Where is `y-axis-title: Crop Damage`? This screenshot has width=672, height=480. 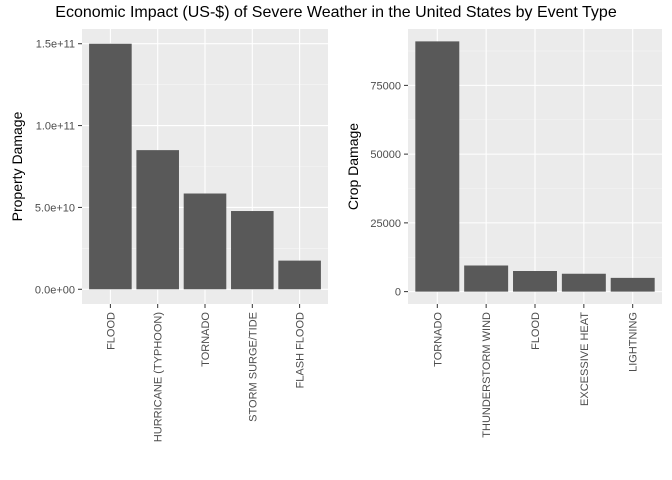
y-axis-title: Crop Damage is located at coordinates (353, 166).